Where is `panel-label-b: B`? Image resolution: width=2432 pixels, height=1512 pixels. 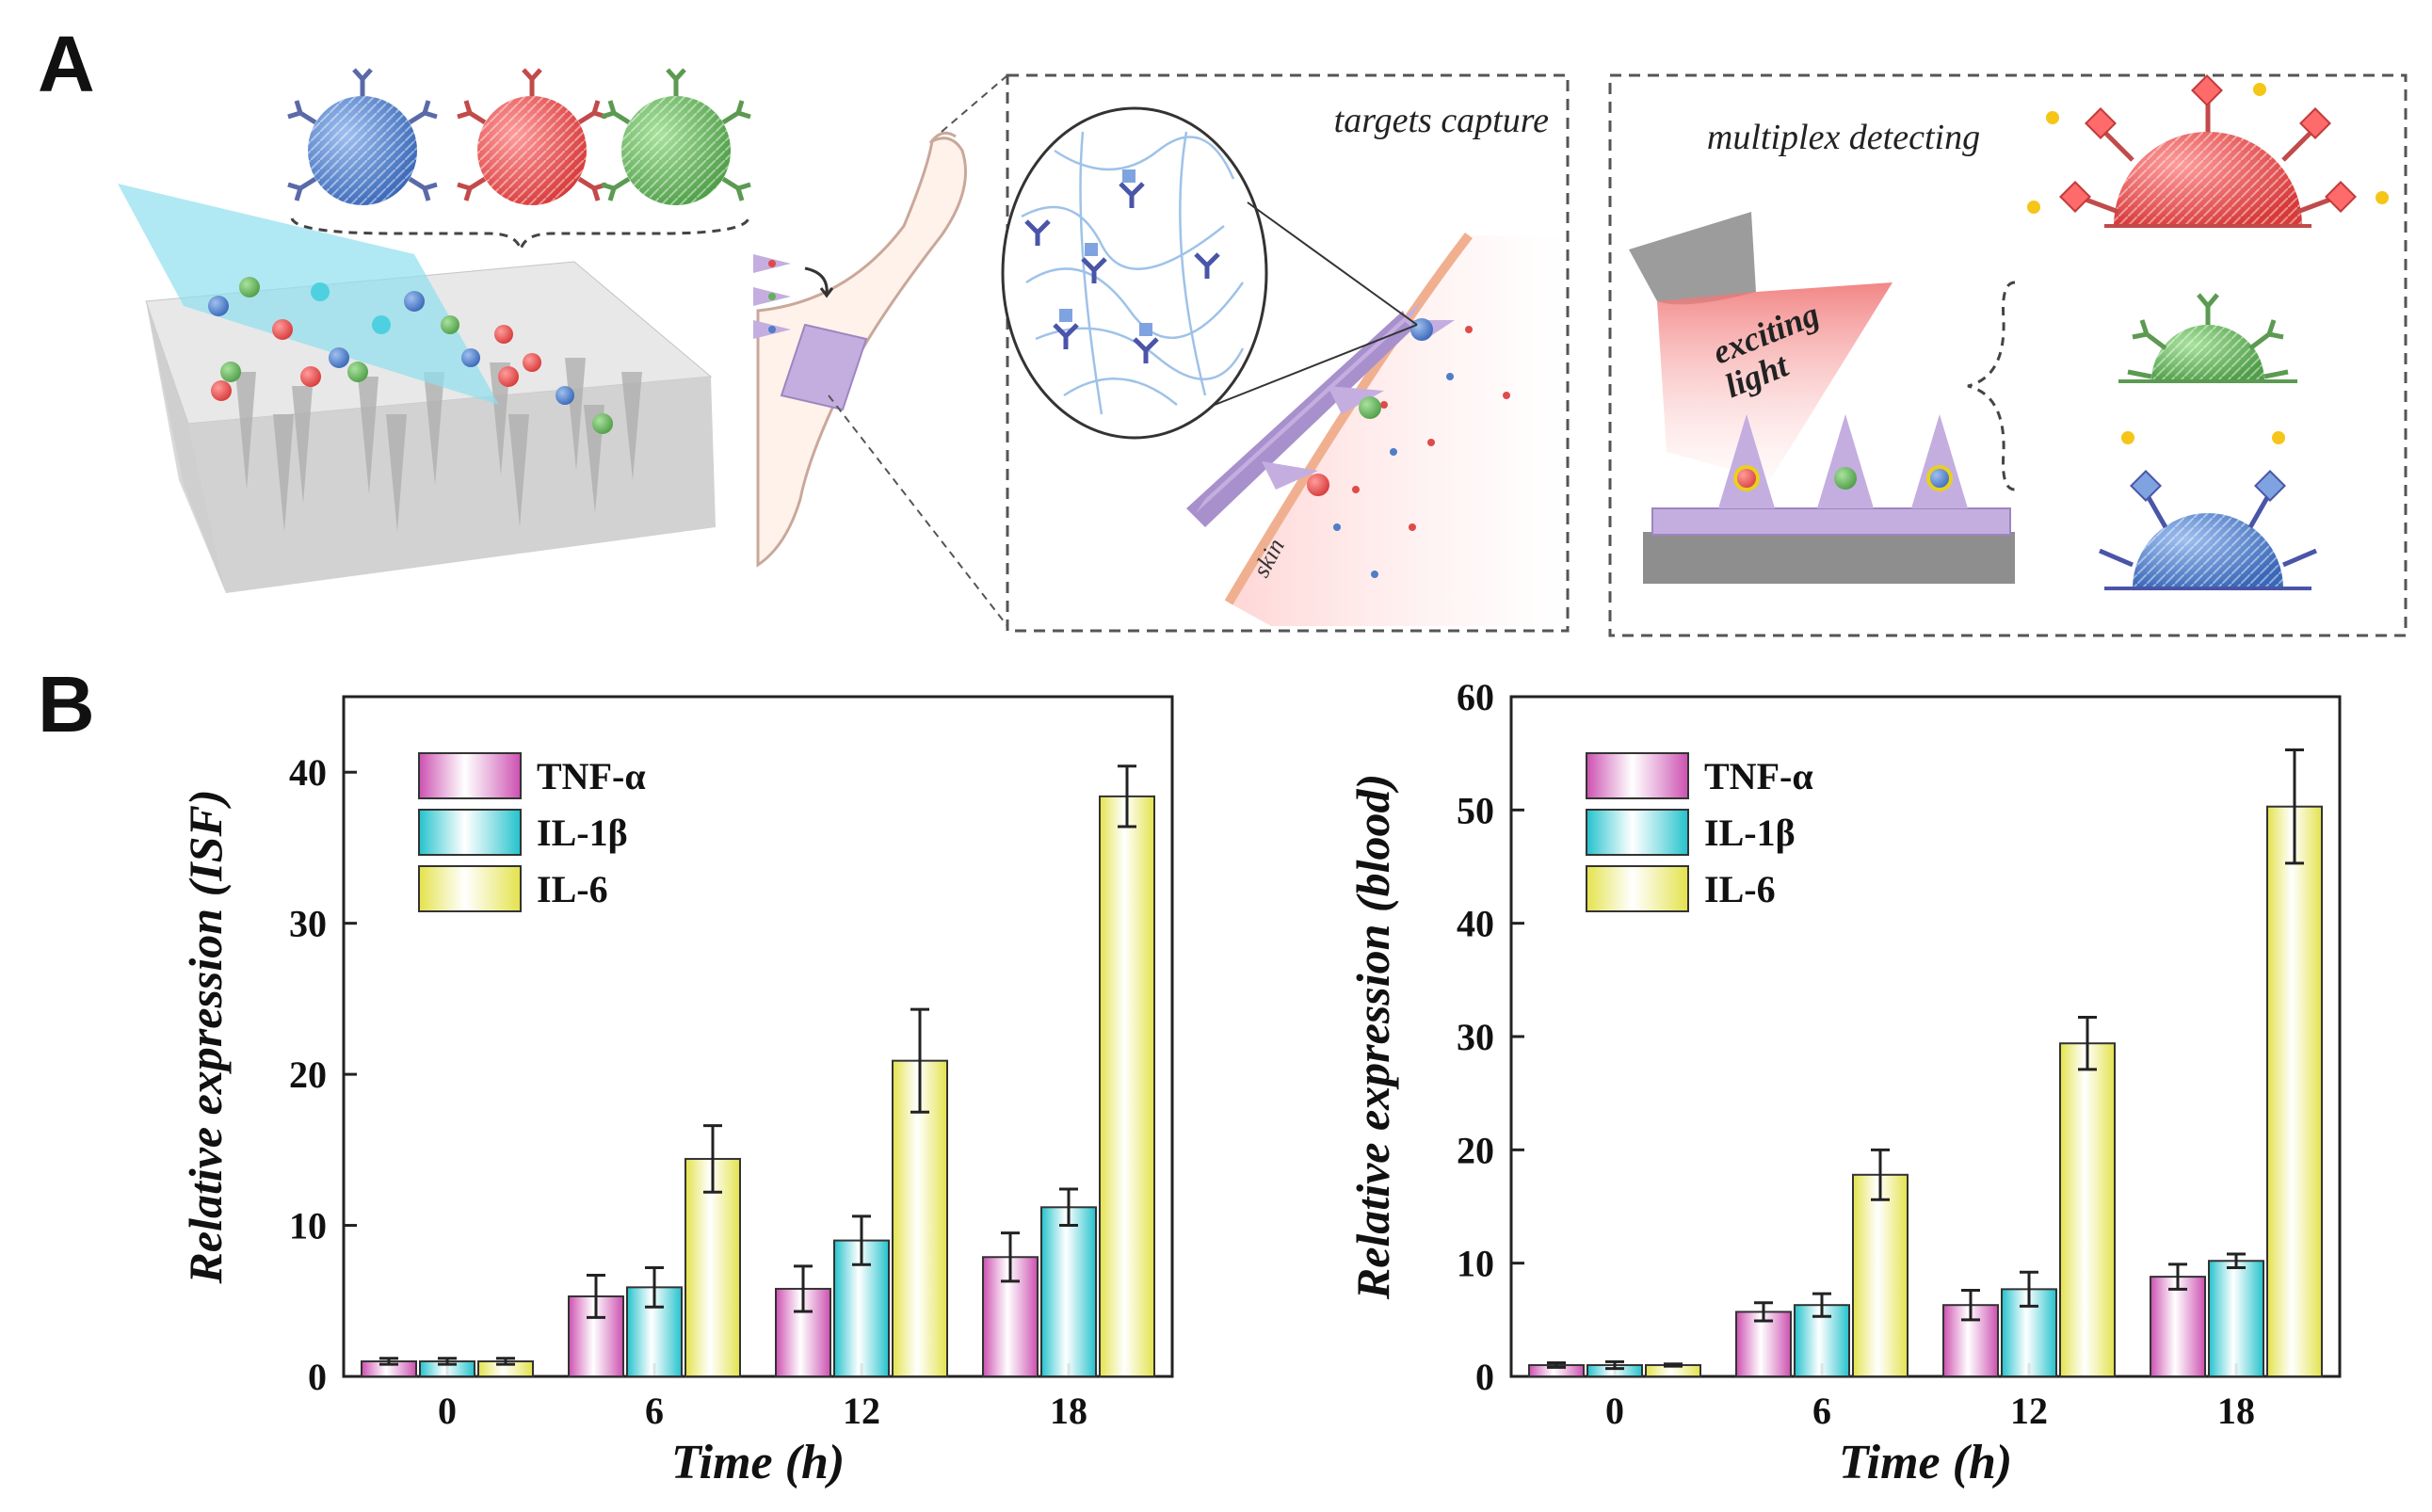
panel-label-b: B is located at coordinates (66, 704).